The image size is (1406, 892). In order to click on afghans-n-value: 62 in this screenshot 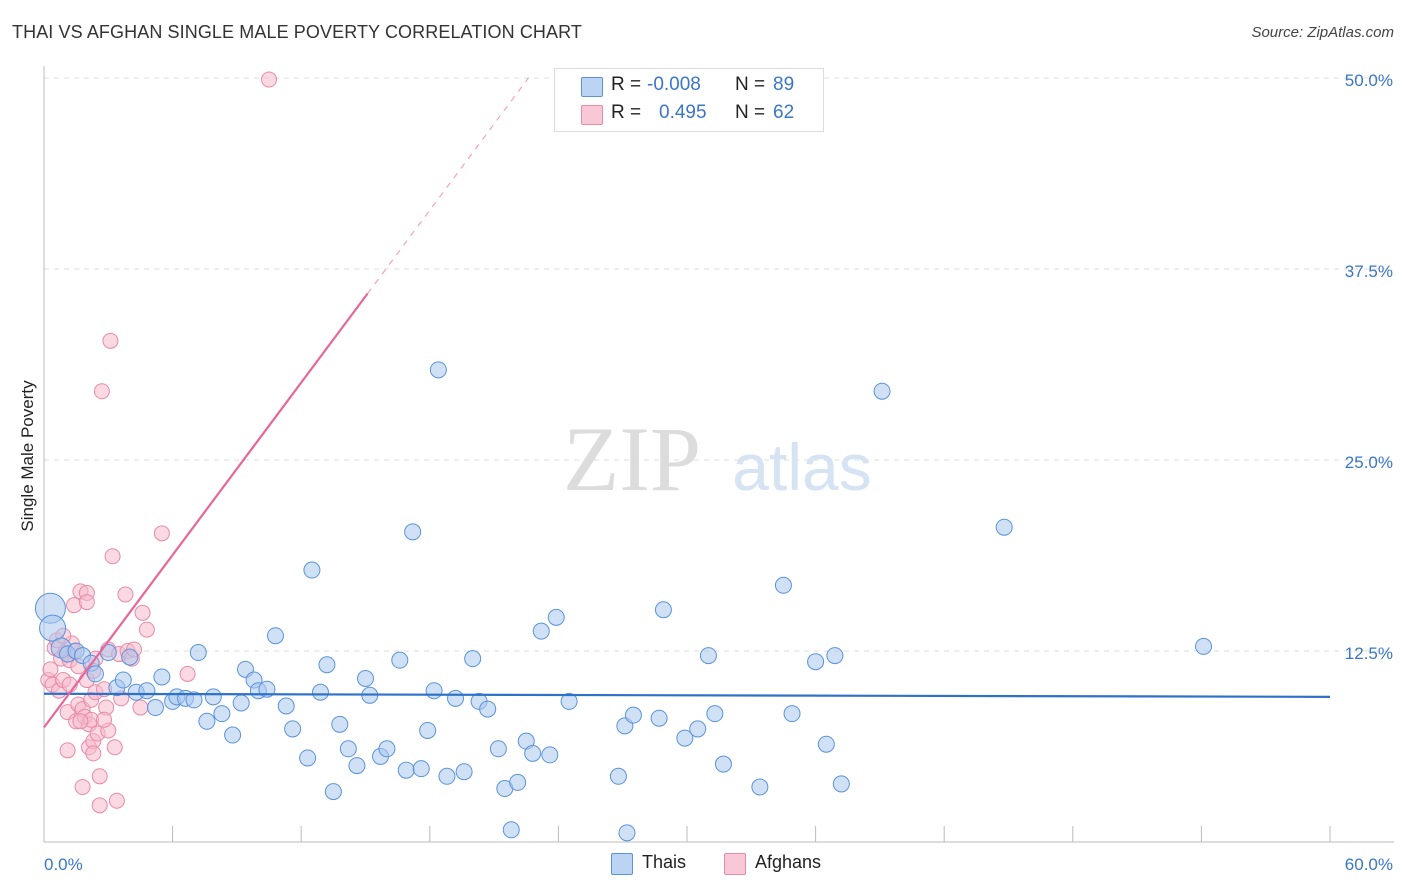, I will do `click(784, 112)`.